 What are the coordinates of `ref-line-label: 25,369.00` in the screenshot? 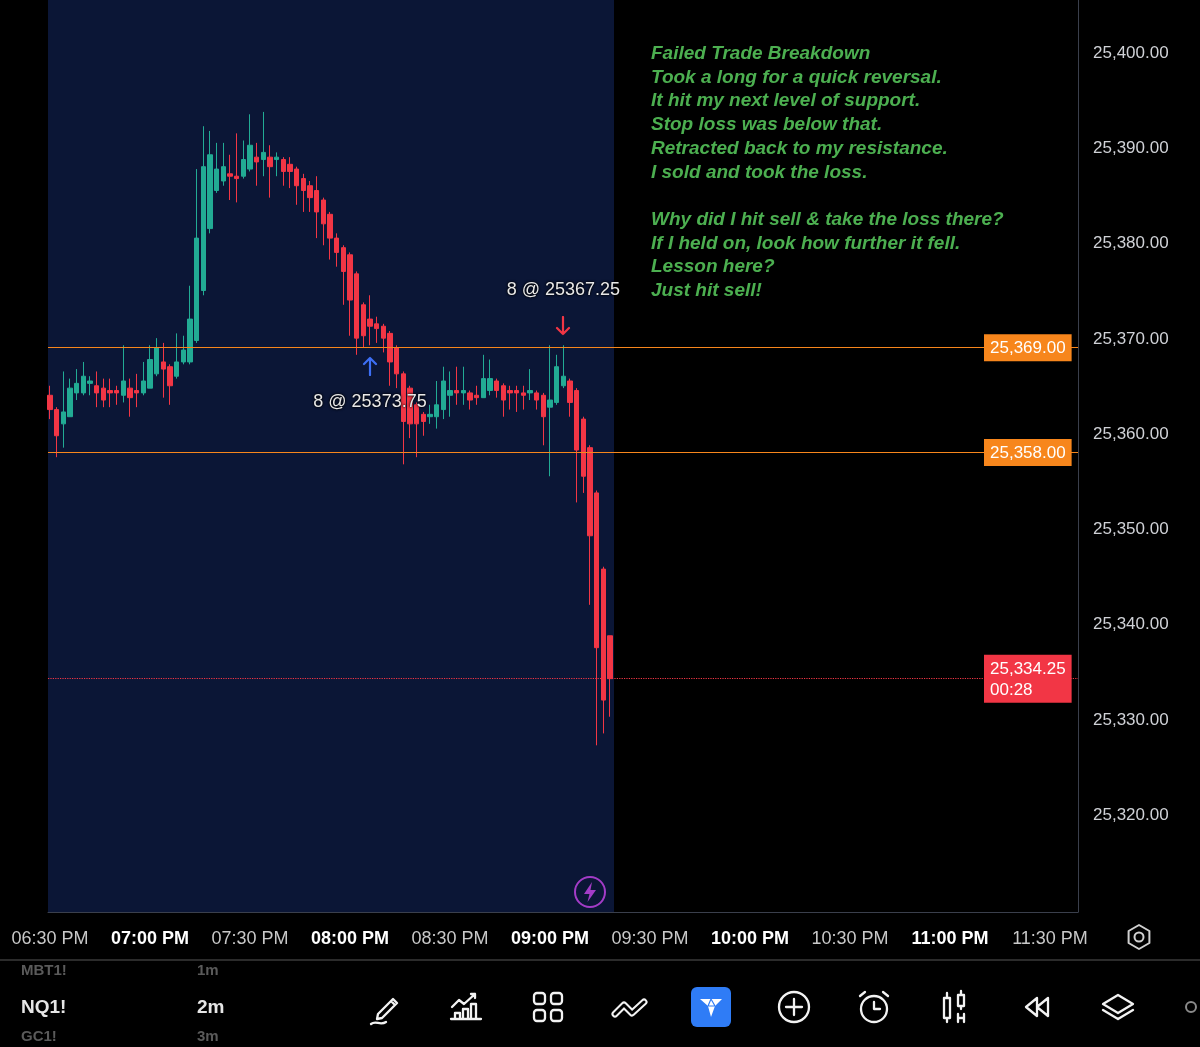 It's located at (1028, 348).